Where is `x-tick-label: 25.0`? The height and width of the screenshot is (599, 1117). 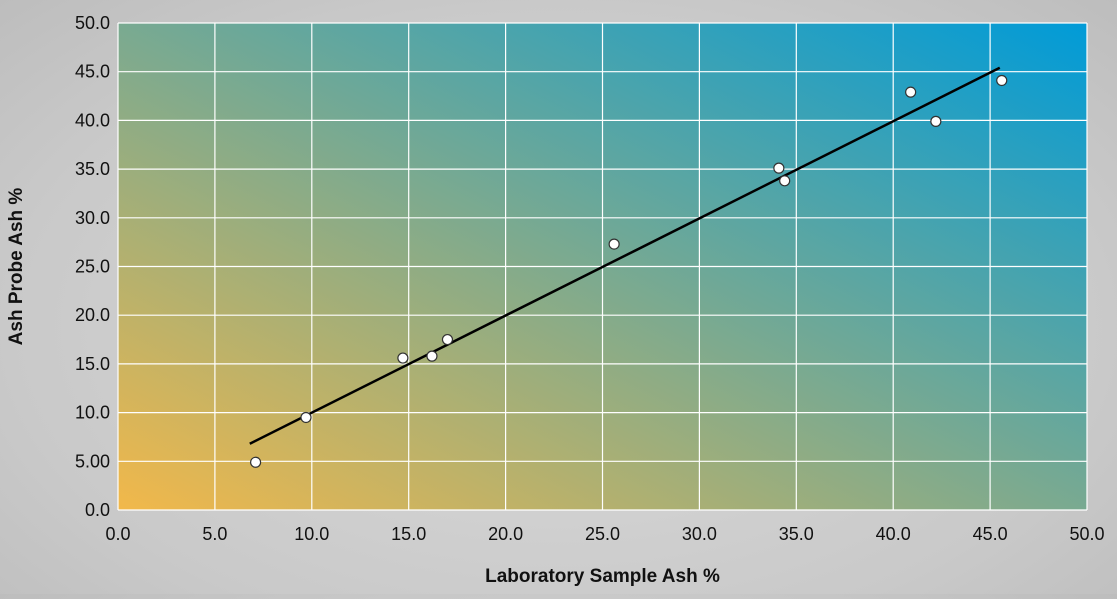
x-tick-label: 25.0 is located at coordinates (602, 534).